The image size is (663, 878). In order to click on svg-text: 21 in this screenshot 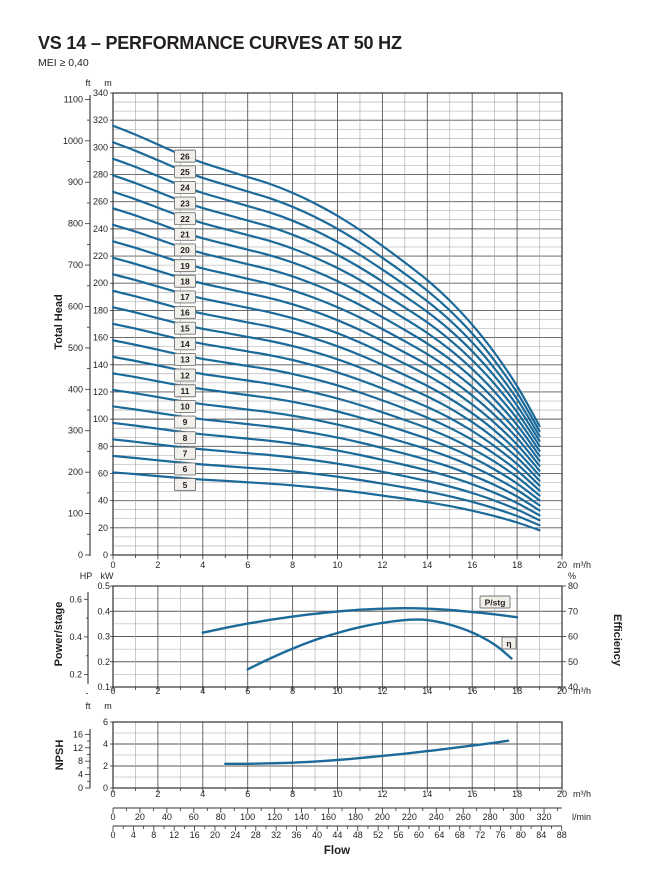, I will do `click(185, 235)`.